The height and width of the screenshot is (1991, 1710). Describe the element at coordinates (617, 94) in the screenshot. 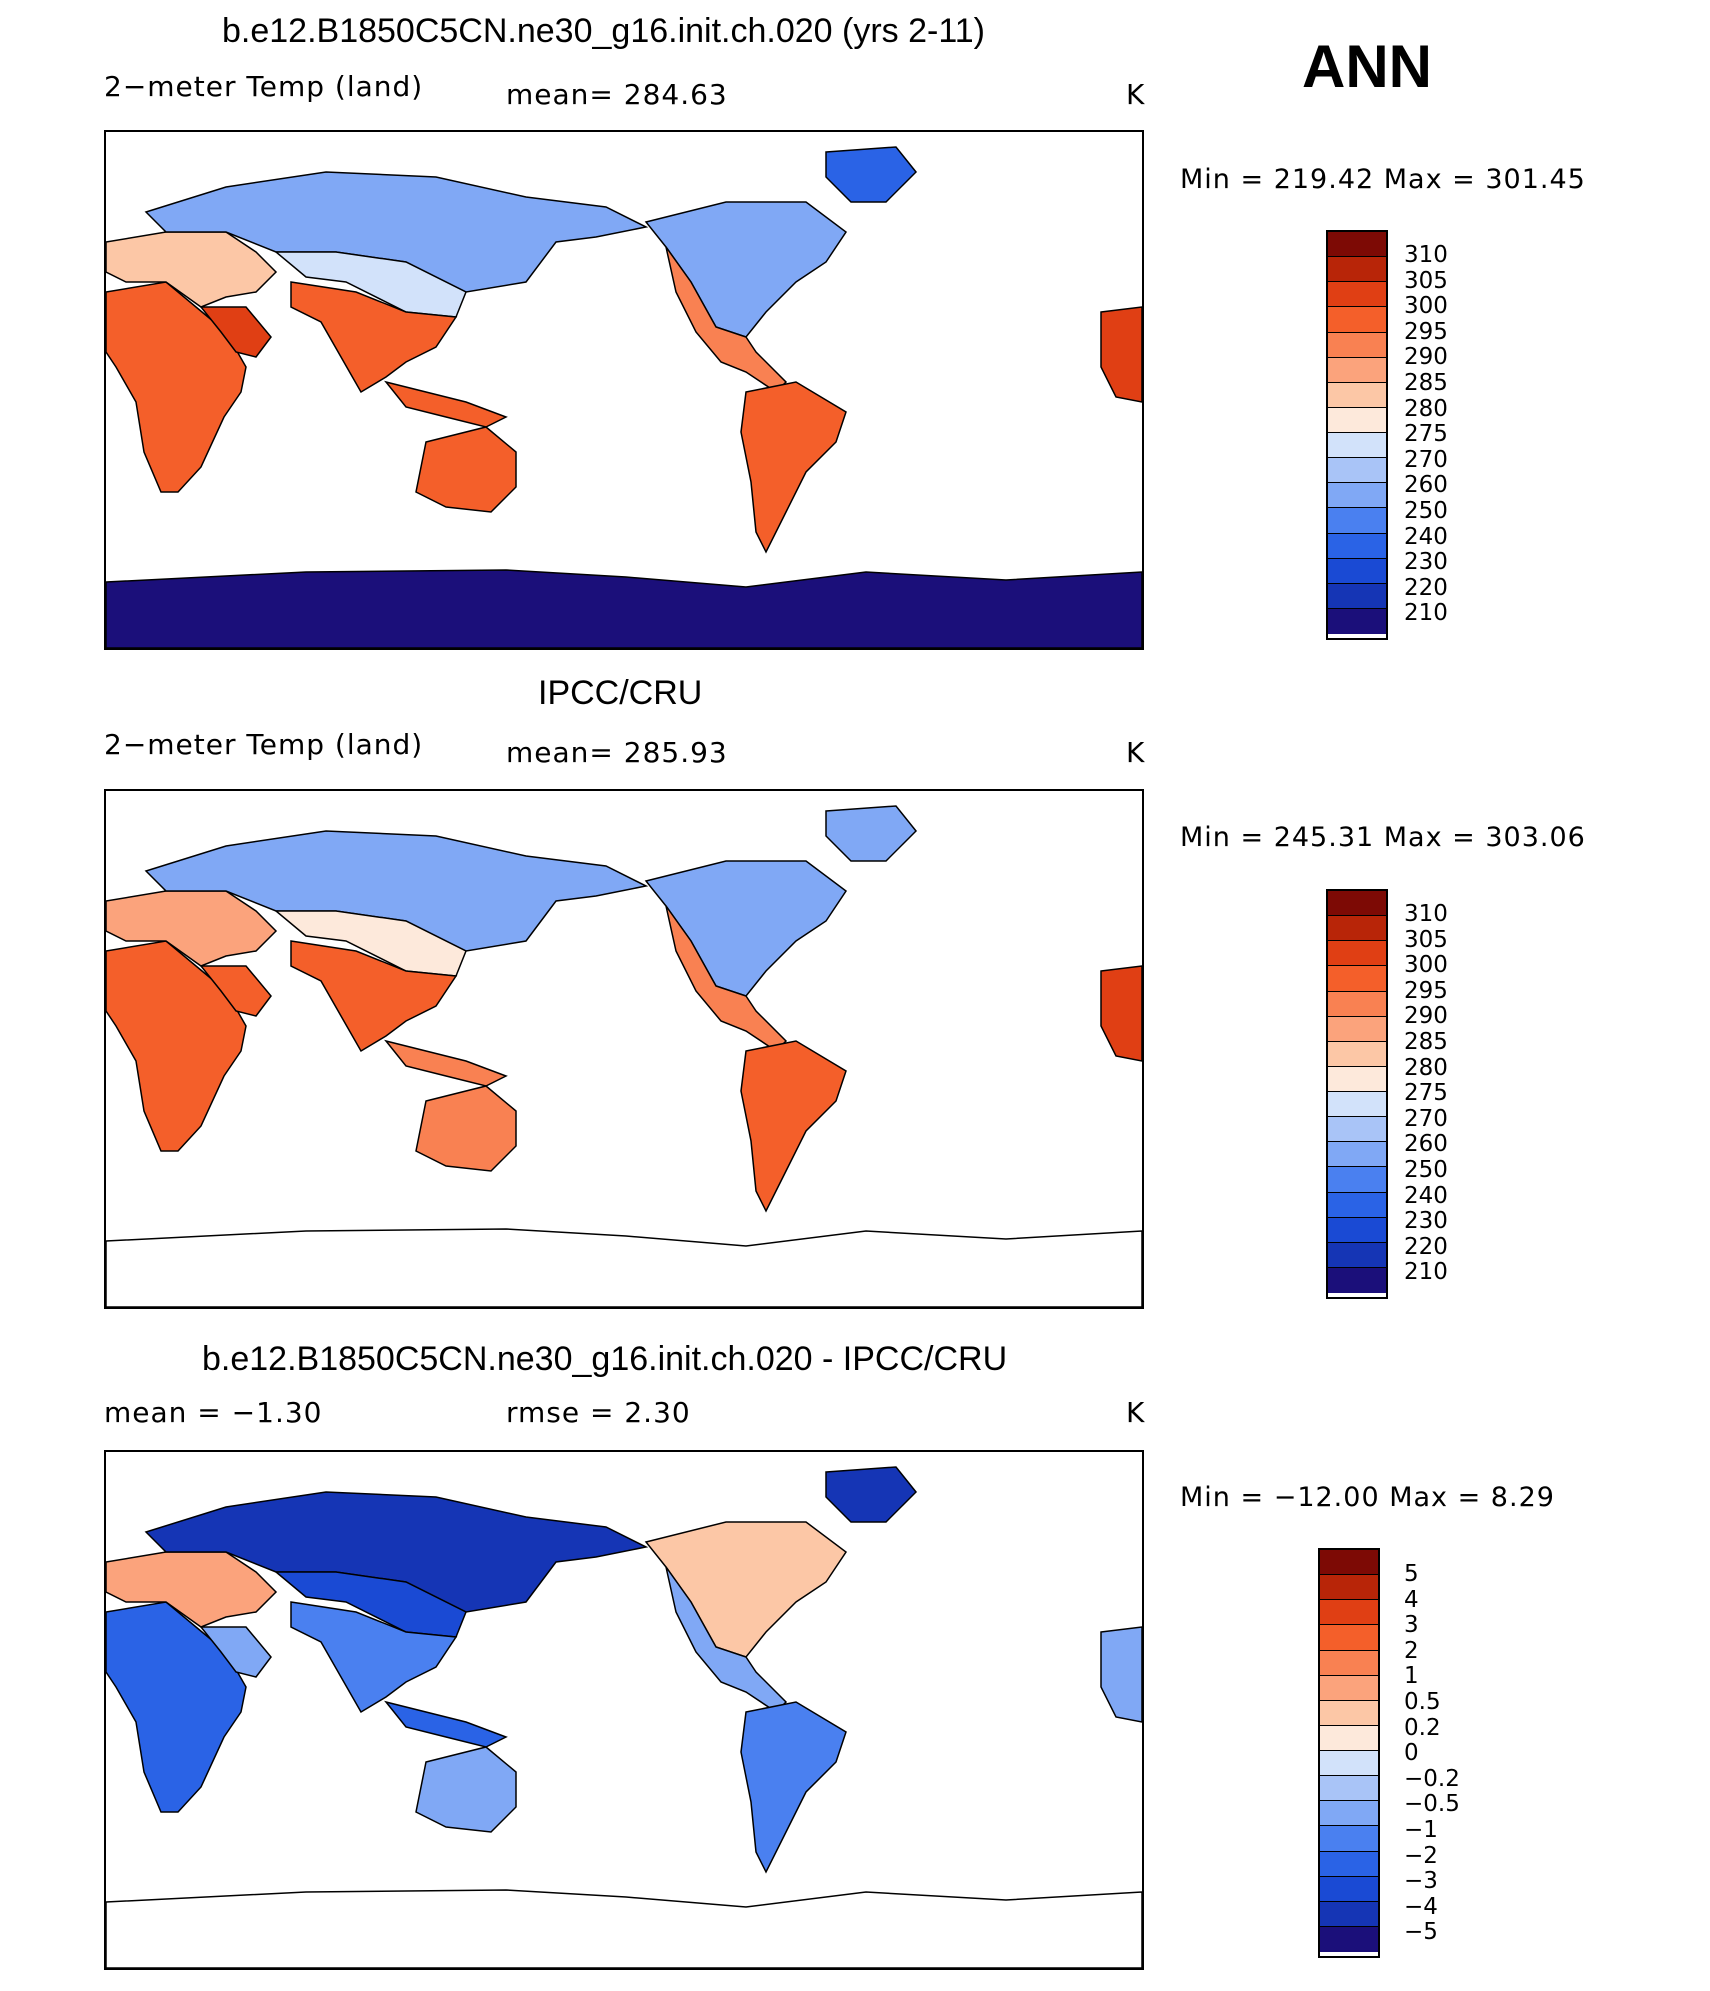

I see `panel1-mean-label: mean= 284.63` at that location.